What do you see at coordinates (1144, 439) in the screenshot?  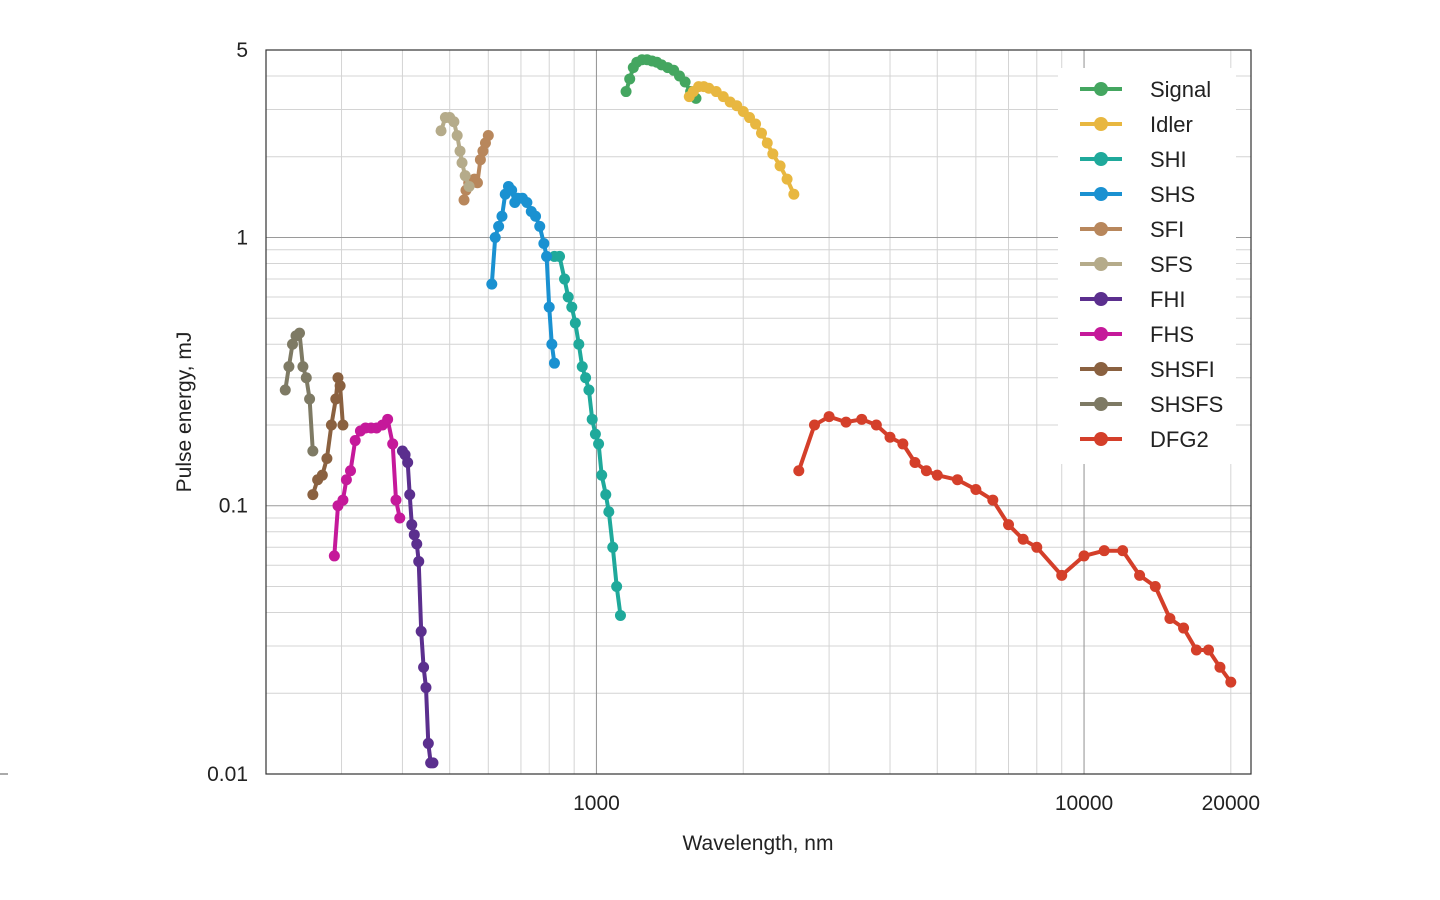 I see `legend-item-dfg2: DFG2` at bounding box center [1144, 439].